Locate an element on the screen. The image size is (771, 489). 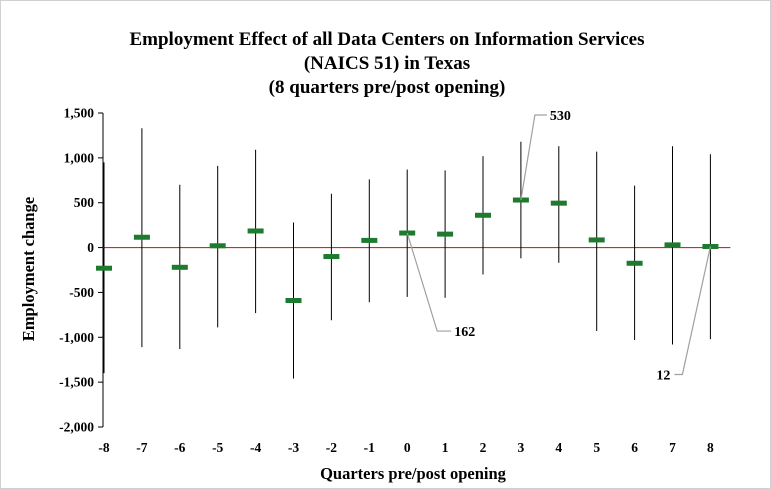
annotation-label: 162 is located at coordinates (464, 332).